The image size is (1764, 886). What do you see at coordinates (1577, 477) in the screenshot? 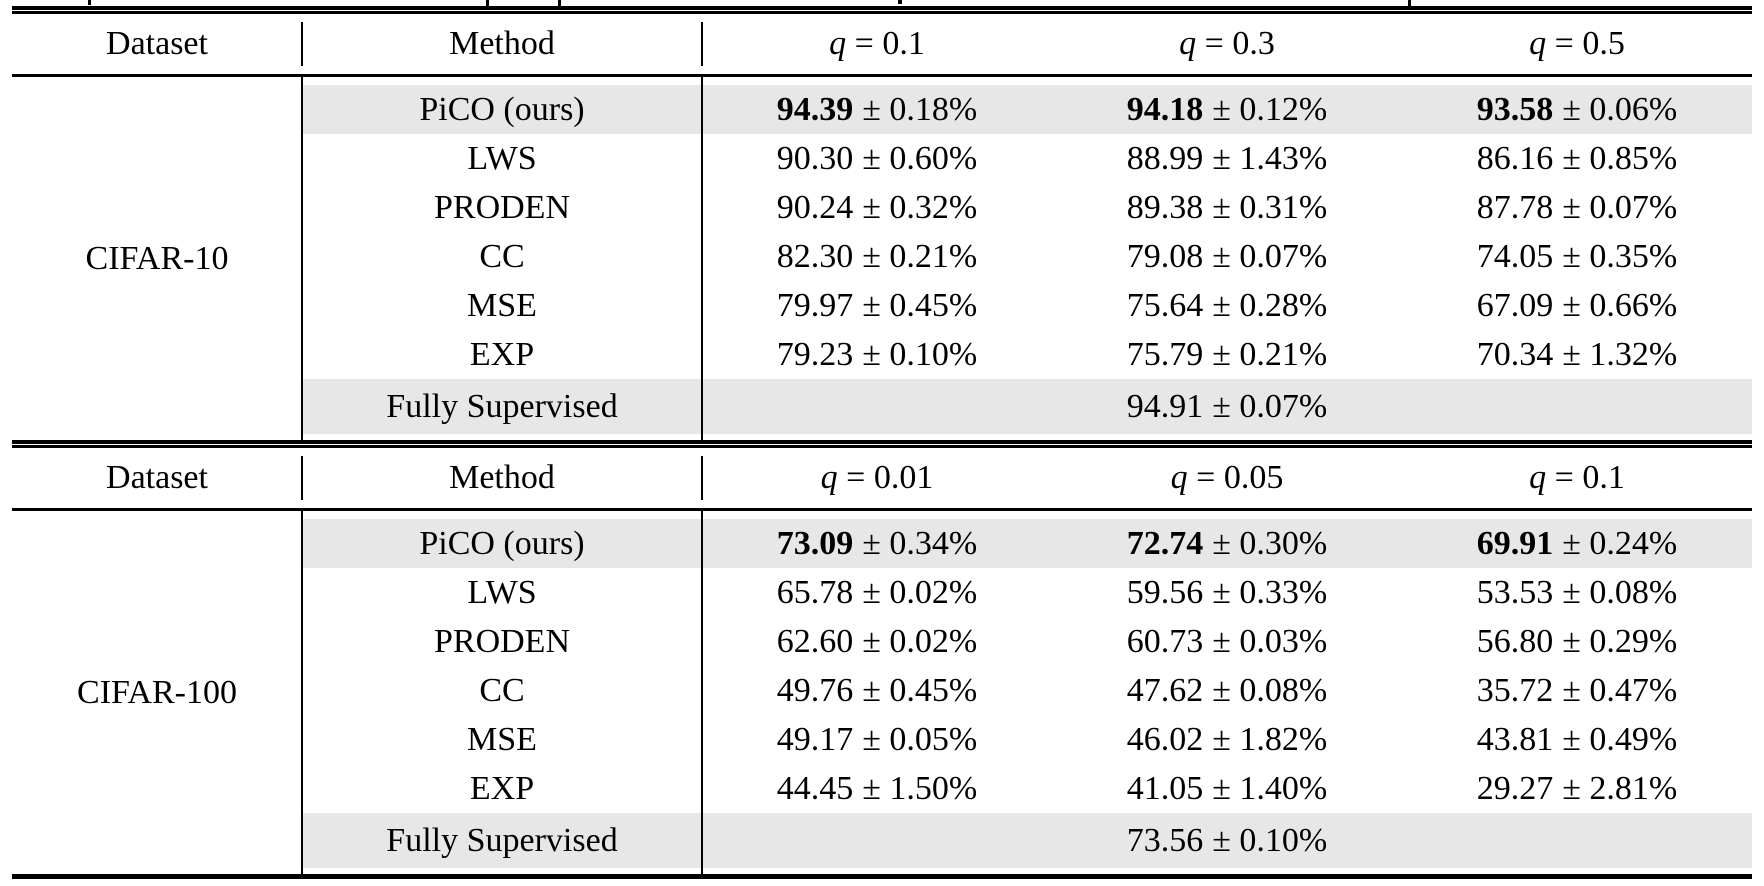
I see `col-header-q3: q = 0.1` at bounding box center [1577, 477].